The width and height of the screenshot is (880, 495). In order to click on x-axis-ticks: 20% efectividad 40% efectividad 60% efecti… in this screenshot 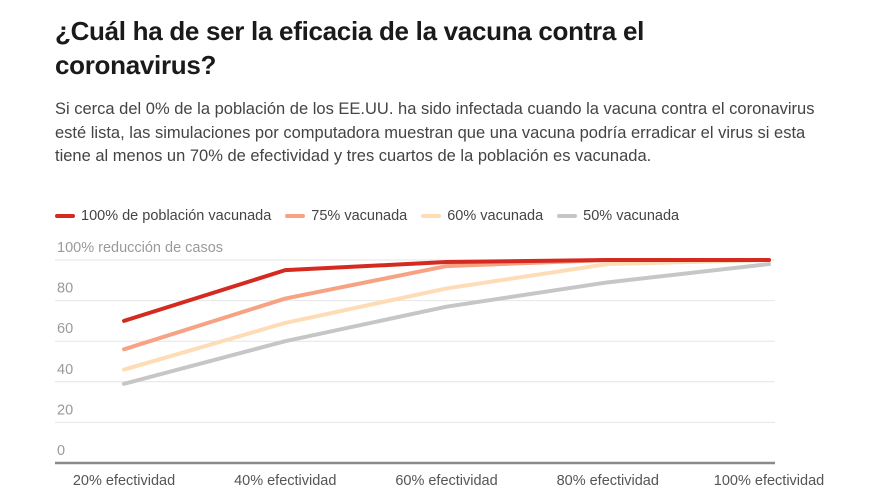, I will do `click(448, 481)`.